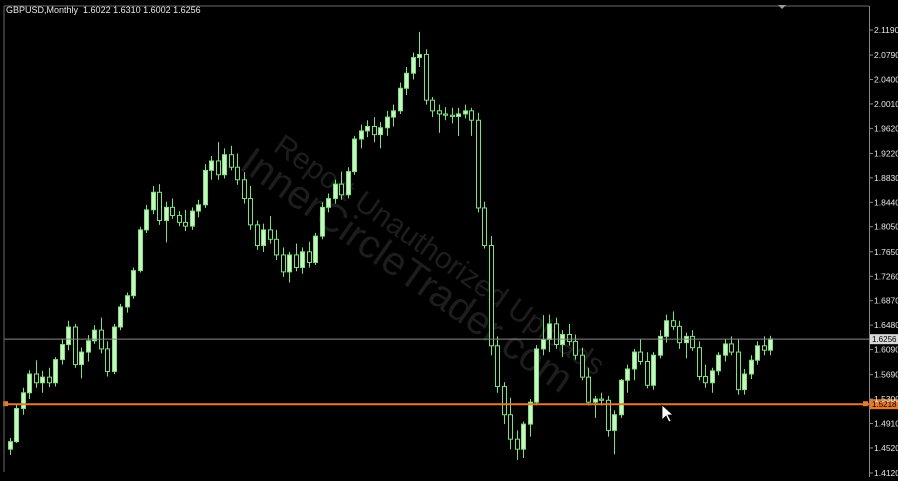 This screenshot has width=898, height=481. Describe the element at coordinates (886, 423) in the screenshot. I see `y-tick-label: 1.4910` at that location.